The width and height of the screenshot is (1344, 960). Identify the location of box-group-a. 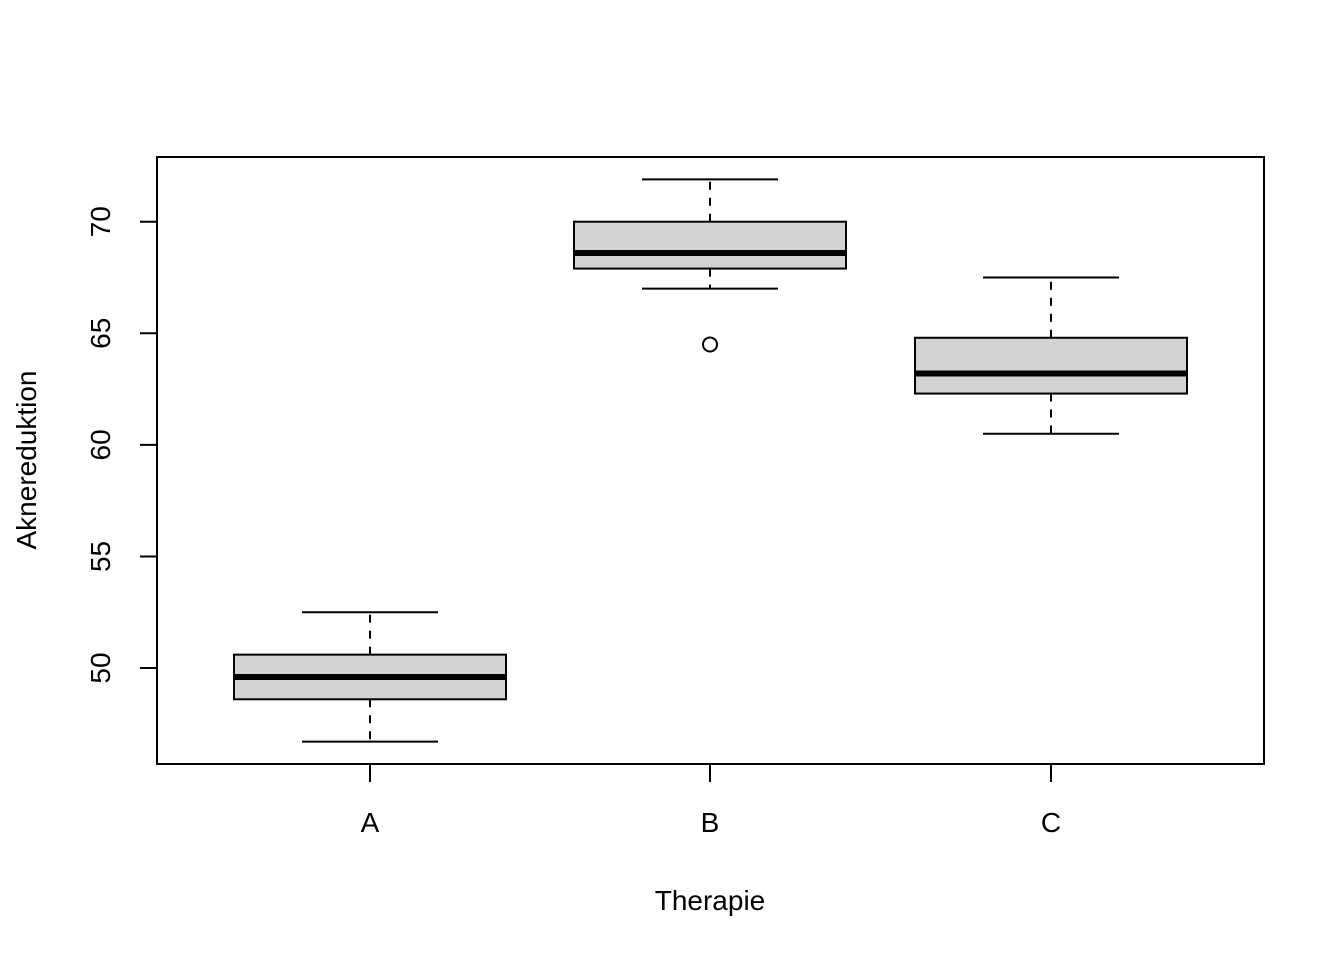
(370, 677).